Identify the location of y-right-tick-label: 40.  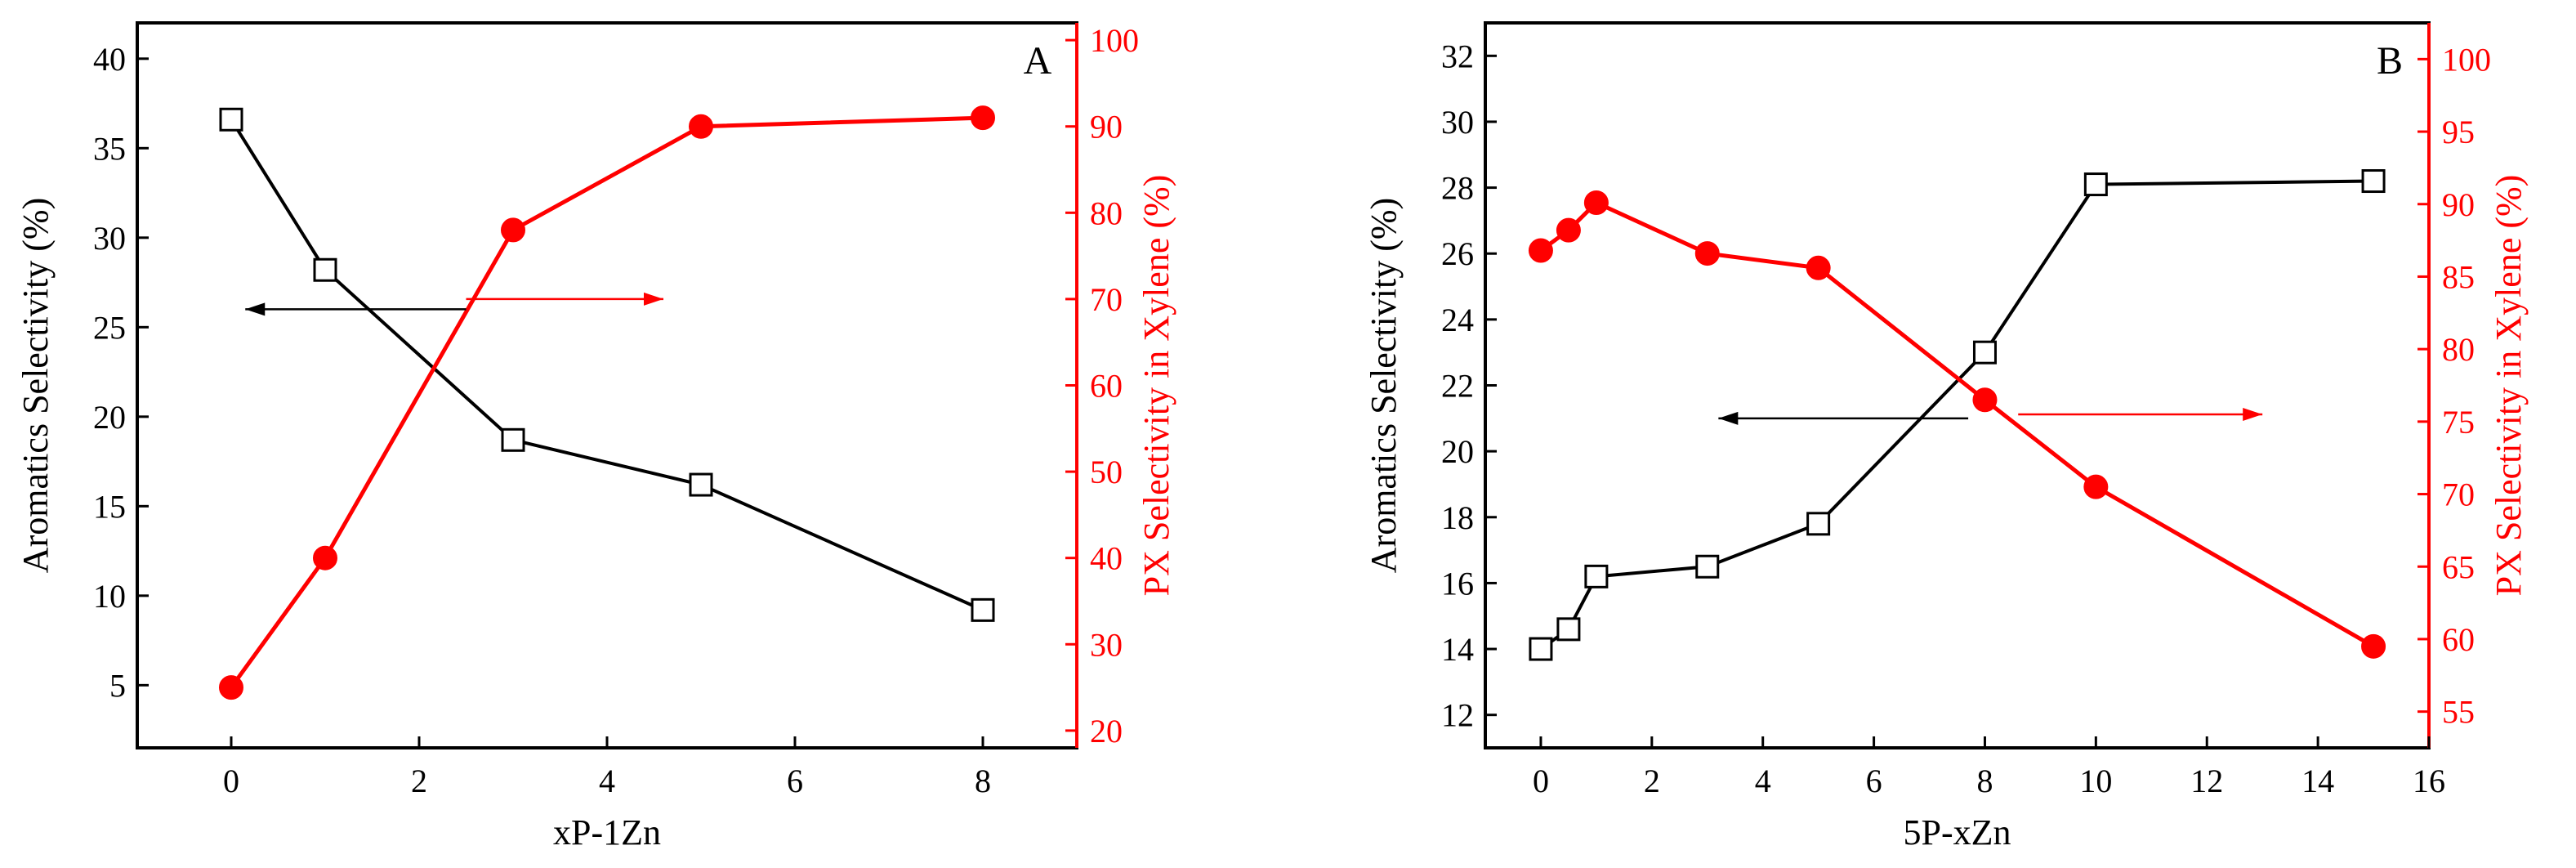
(1106, 558).